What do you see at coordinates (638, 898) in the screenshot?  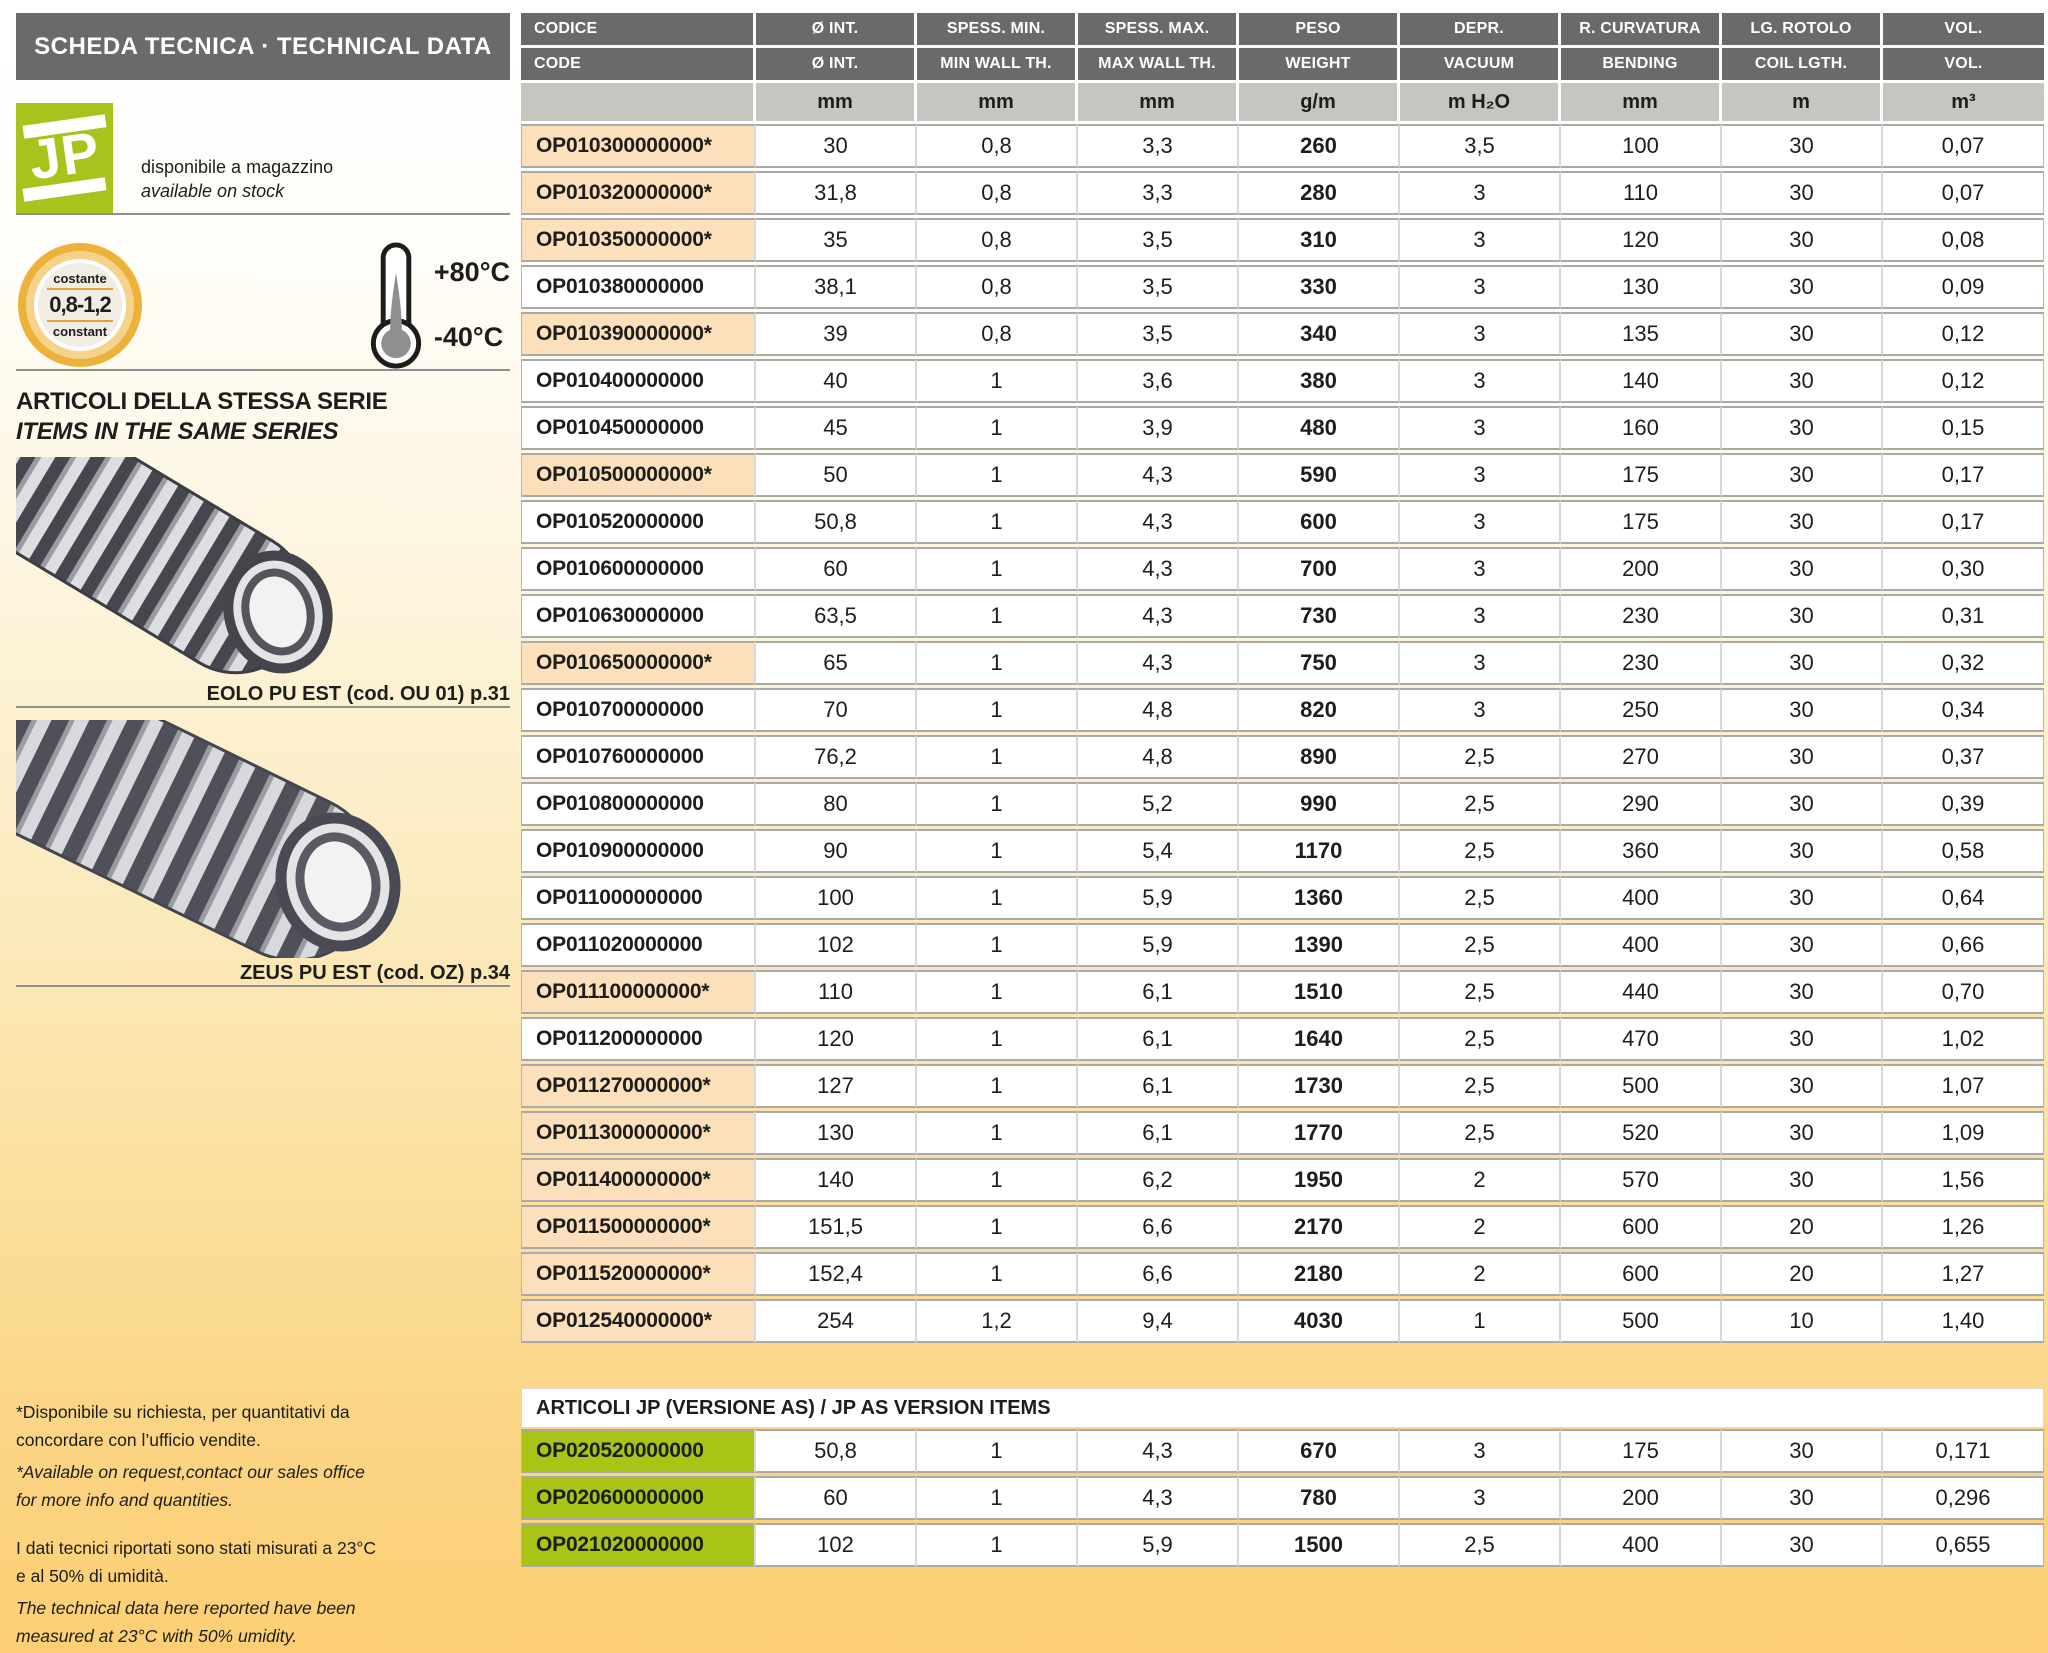 I see `code-cell: OP011000000000` at bounding box center [638, 898].